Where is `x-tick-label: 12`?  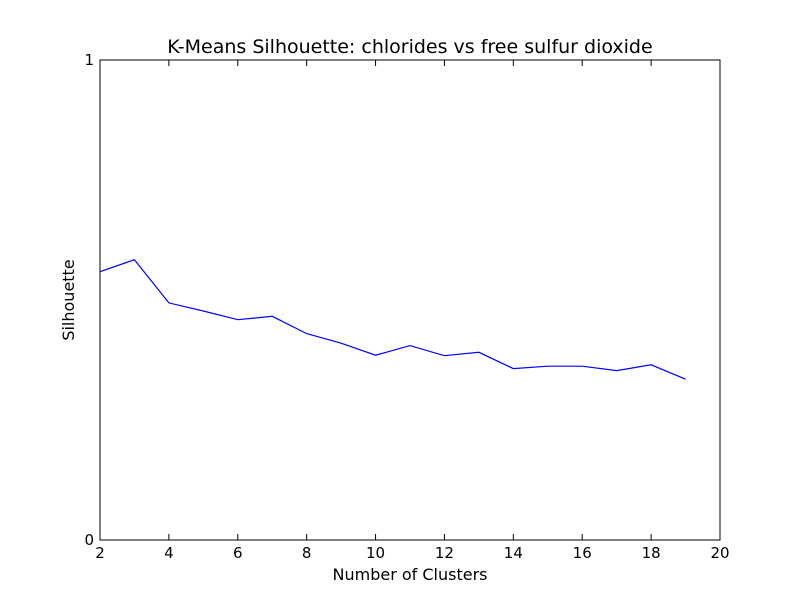
x-tick-label: 12 is located at coordinates (444, 553).